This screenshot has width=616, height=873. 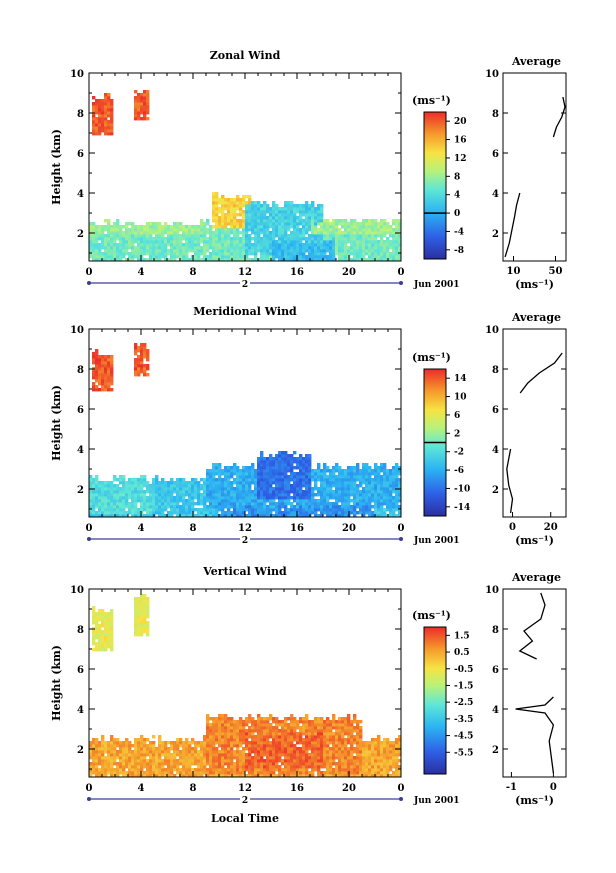 What do you see at coordinates (89, 539) in the screenshot?
I see `day-bar-end` at bounding box center [89, 539].